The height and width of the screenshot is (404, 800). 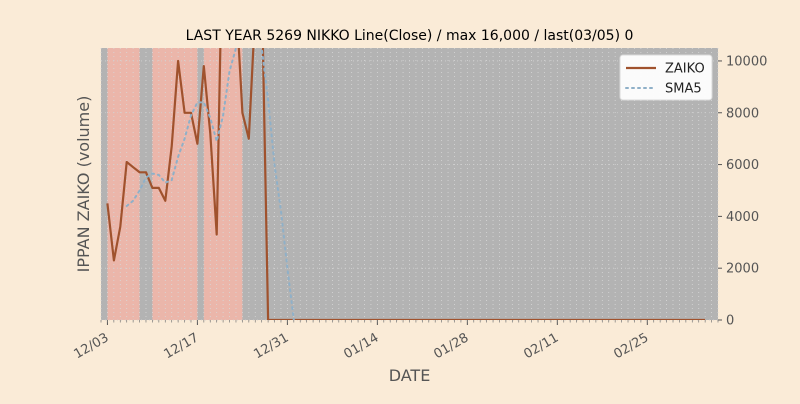 I want to click on legend: ZAIKO SMA5, so click(x=666, y=77).